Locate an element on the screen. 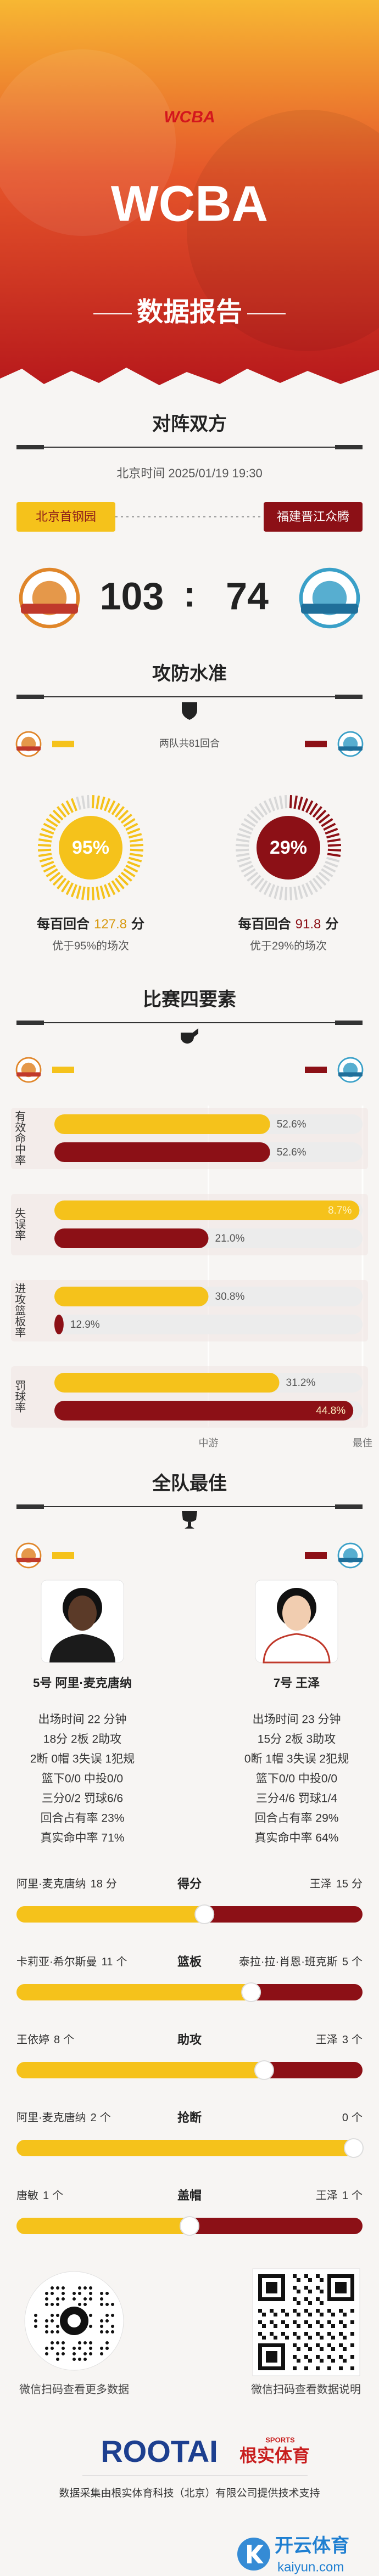  header-subtitle: 数据报告 is located at coordinates (189, 313).